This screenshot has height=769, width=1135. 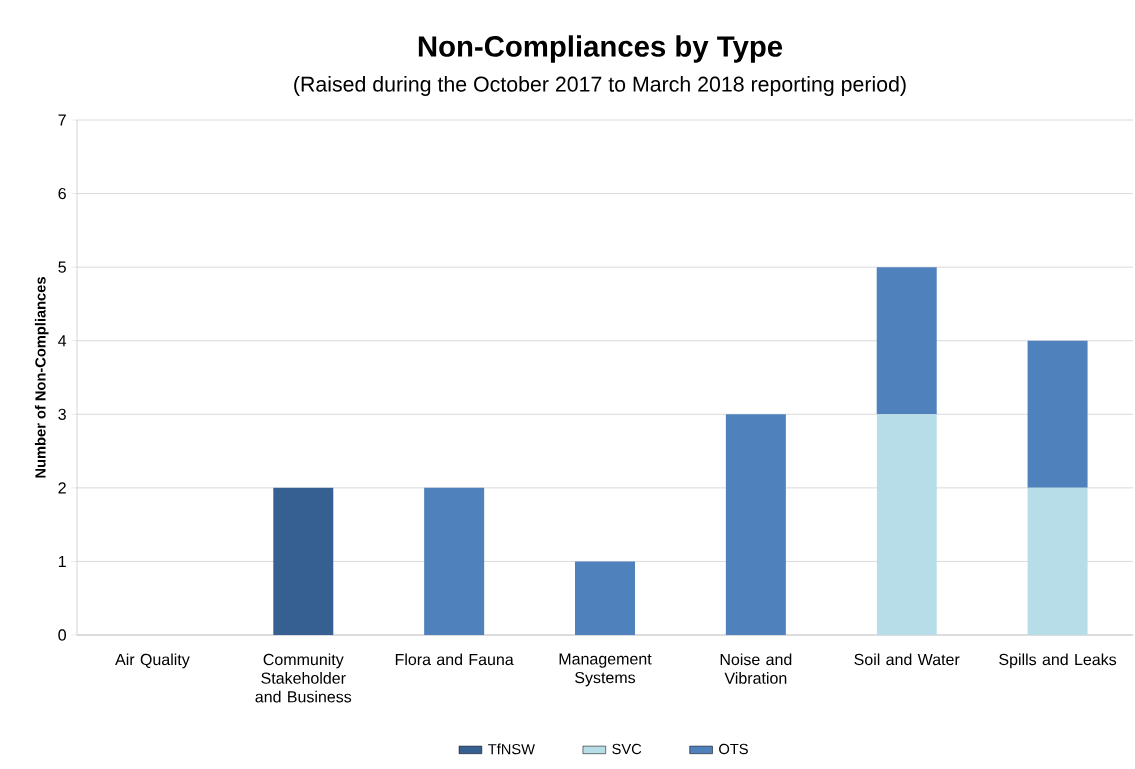 What do you see at coordinates (600, 49) in the screenshot?
I see `chart-title: Non-Compliances by Type` at bounding box center [600, 49].